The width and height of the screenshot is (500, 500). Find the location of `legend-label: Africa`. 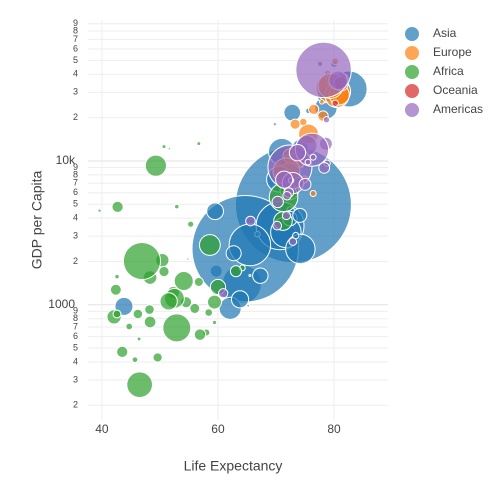

legend-label: Africa is located at coordinates (448, 71).